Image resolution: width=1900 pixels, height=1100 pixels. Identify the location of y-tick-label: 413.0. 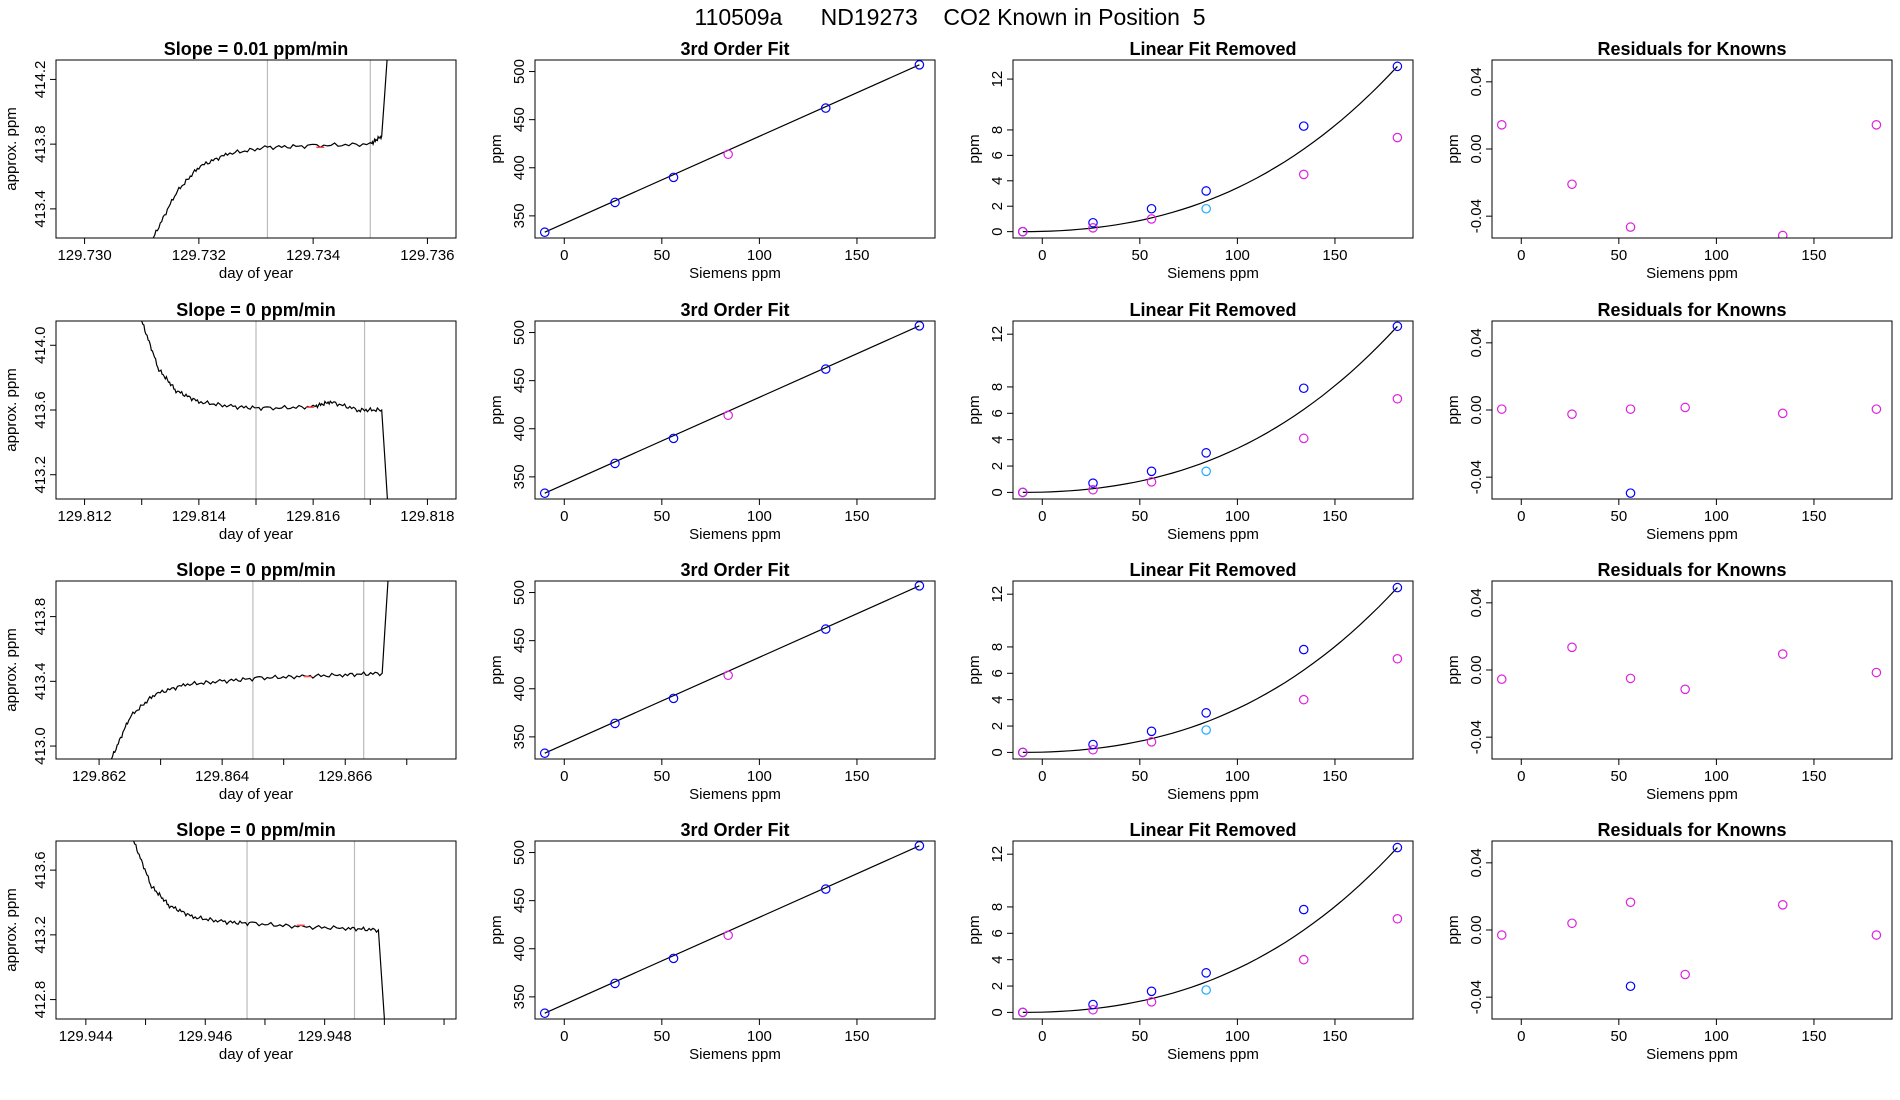
(40, 746).